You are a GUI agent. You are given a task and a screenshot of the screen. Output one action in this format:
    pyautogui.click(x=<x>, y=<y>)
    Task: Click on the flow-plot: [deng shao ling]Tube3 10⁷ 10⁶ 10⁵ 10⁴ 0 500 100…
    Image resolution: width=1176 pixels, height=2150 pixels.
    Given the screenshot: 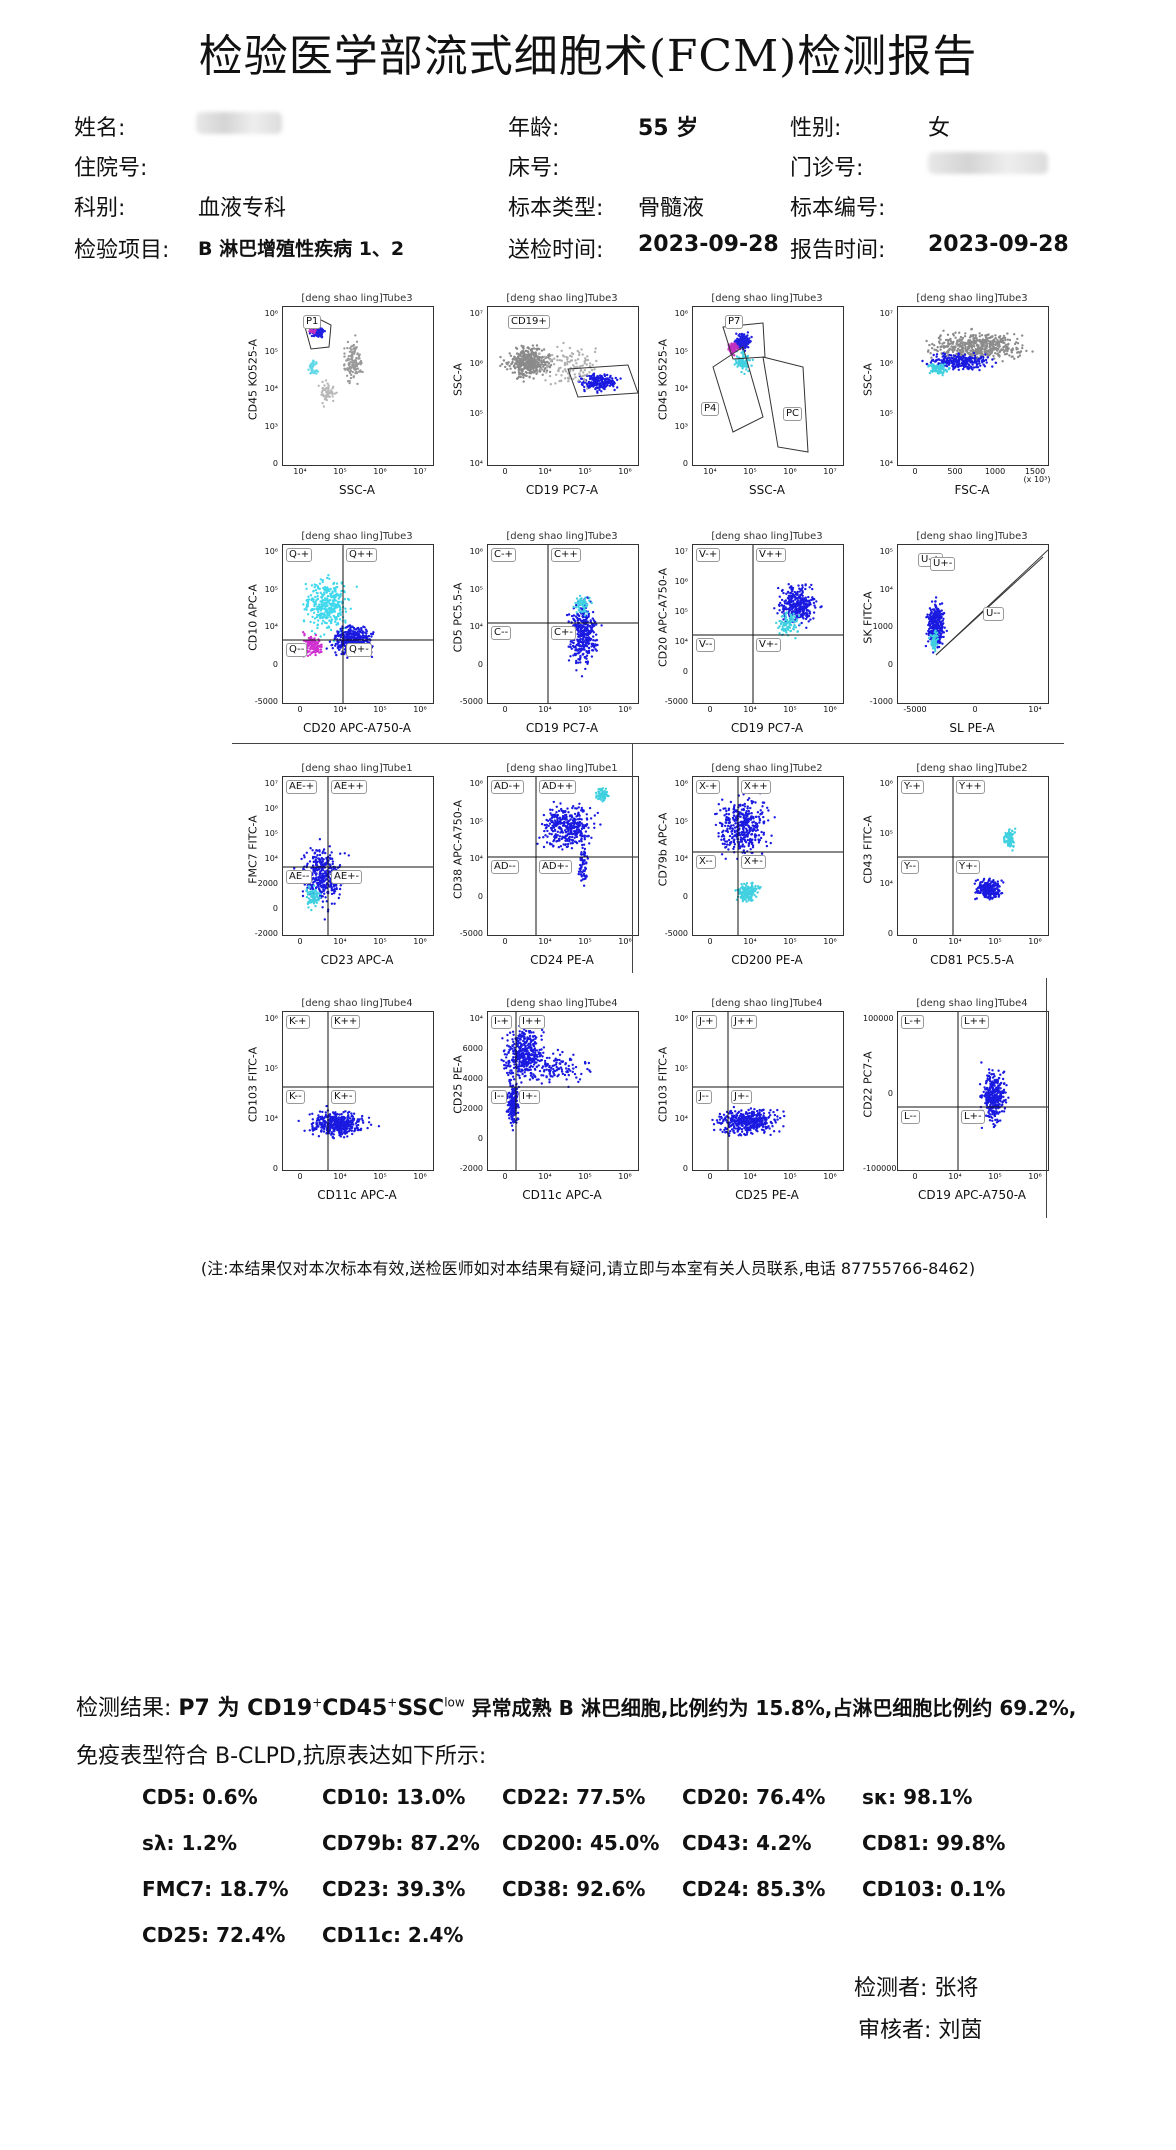 What is the action you would take?
    pyautogui.click(x=949, y=398)
    